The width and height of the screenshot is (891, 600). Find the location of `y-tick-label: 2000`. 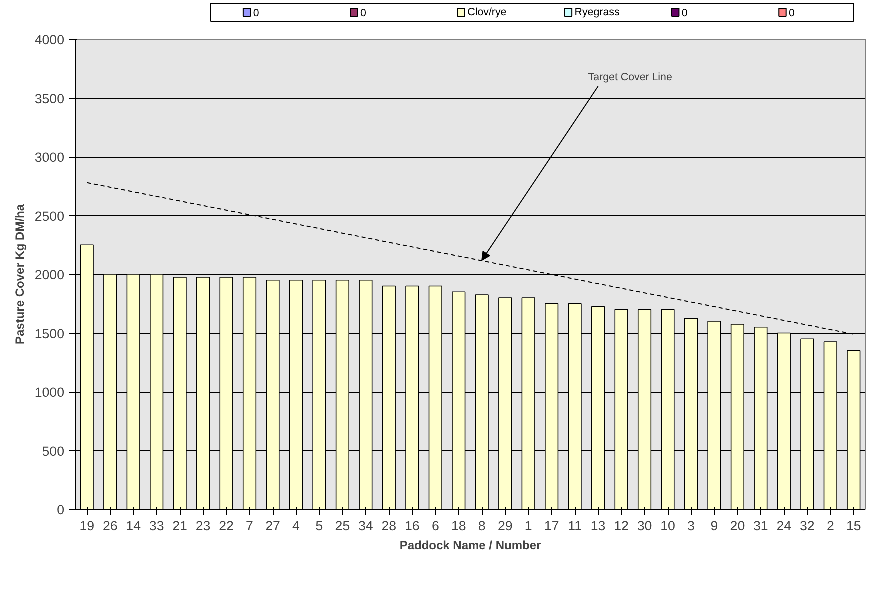

y-tick-label: 2000 is located at coordinates (49, 275).